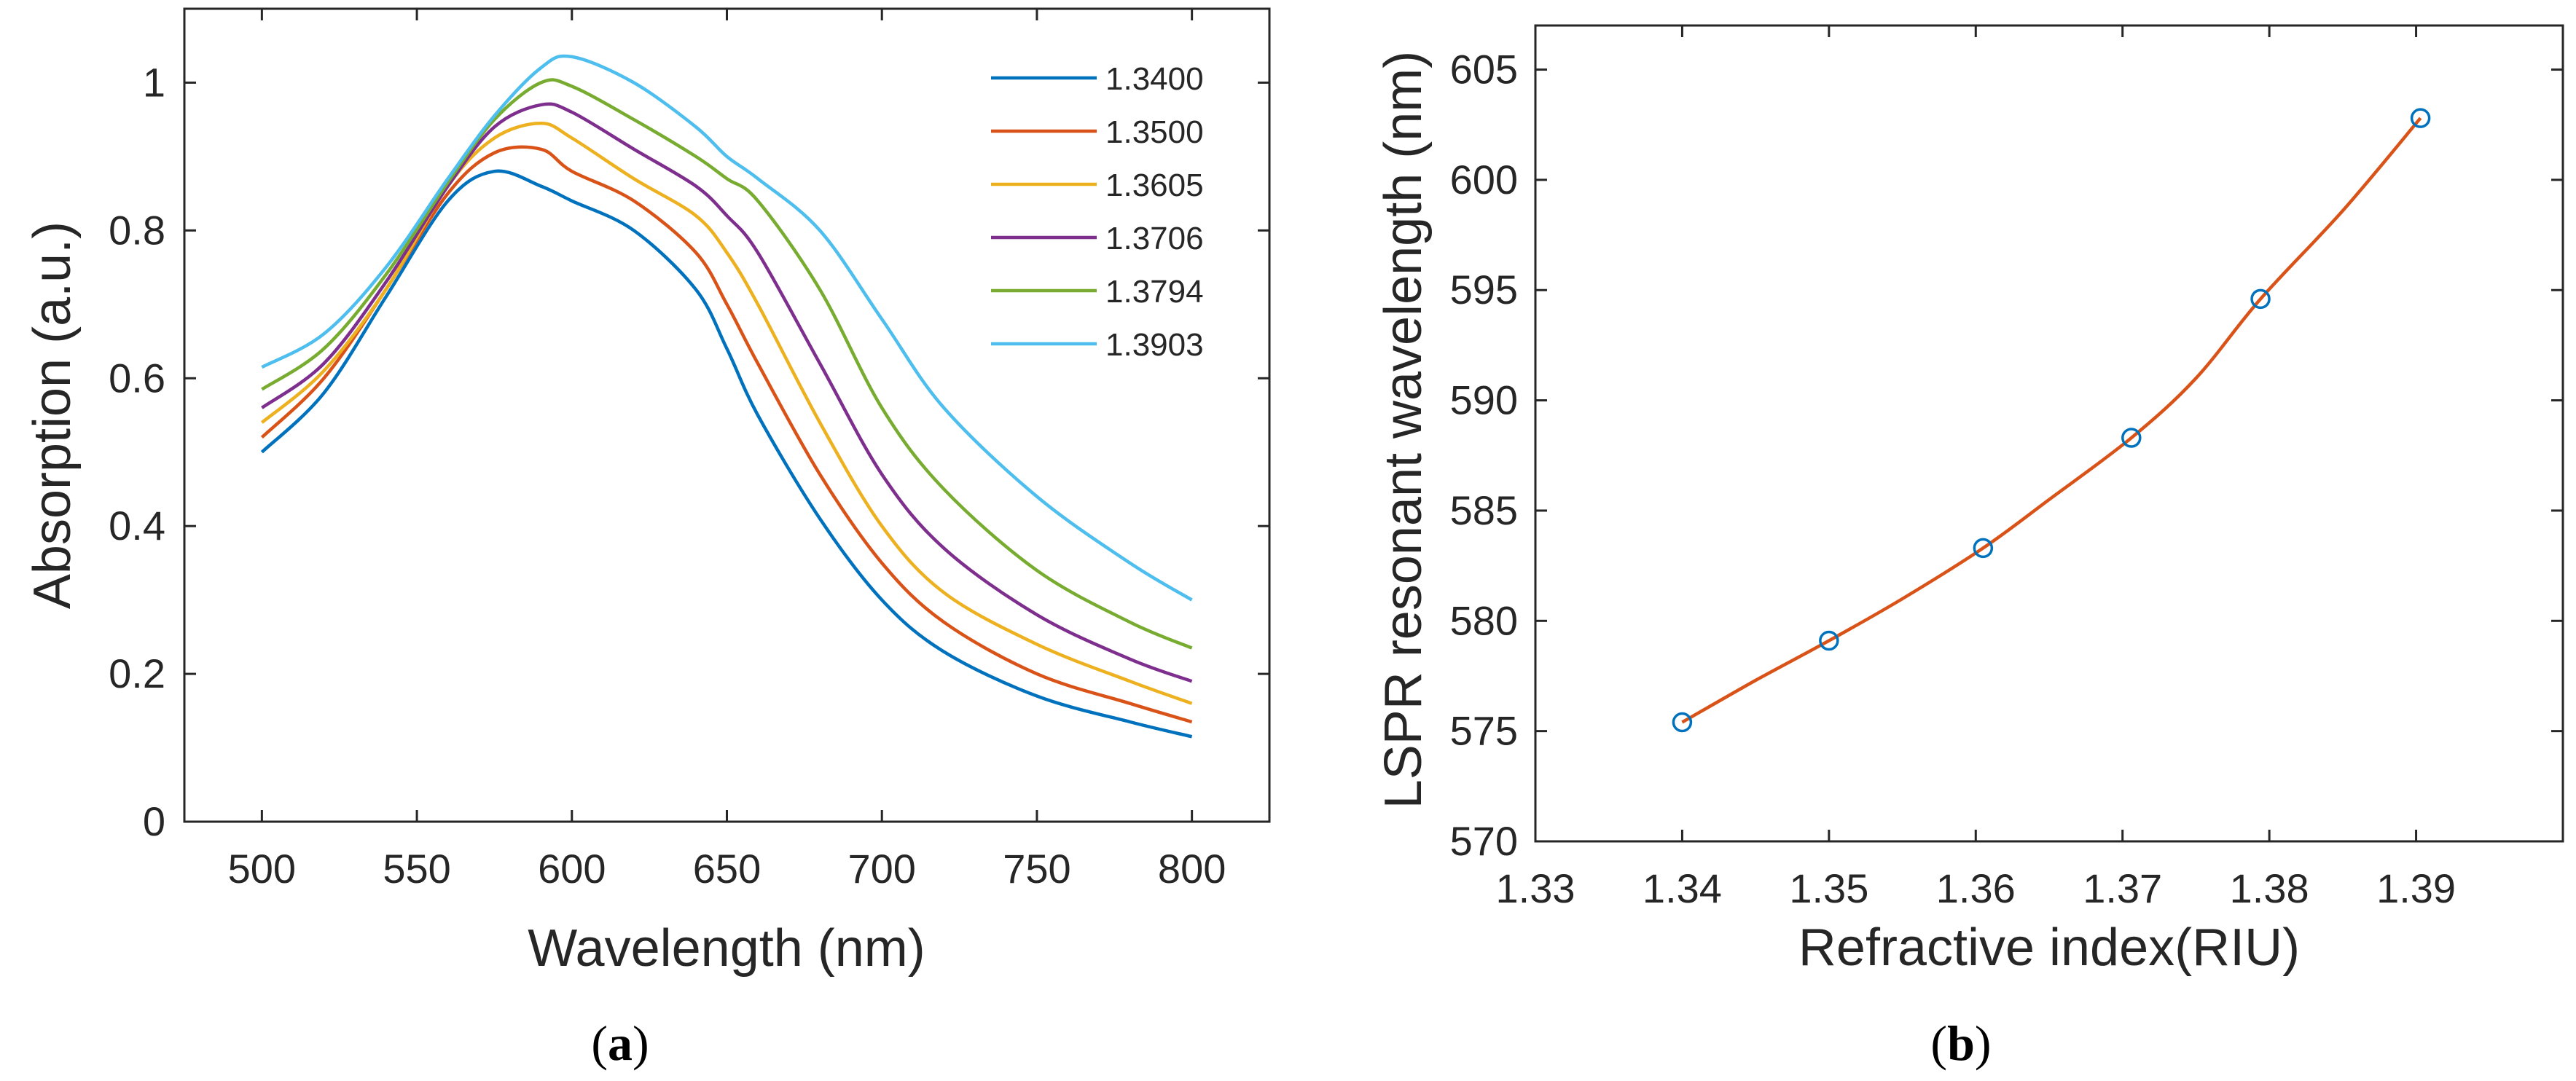 This screenshot has height=1081, width=2576. What do you see at coordinates (881, 869) in the screenshot?
I see `x-tick-label: 700` at bounding box center [881, 869].